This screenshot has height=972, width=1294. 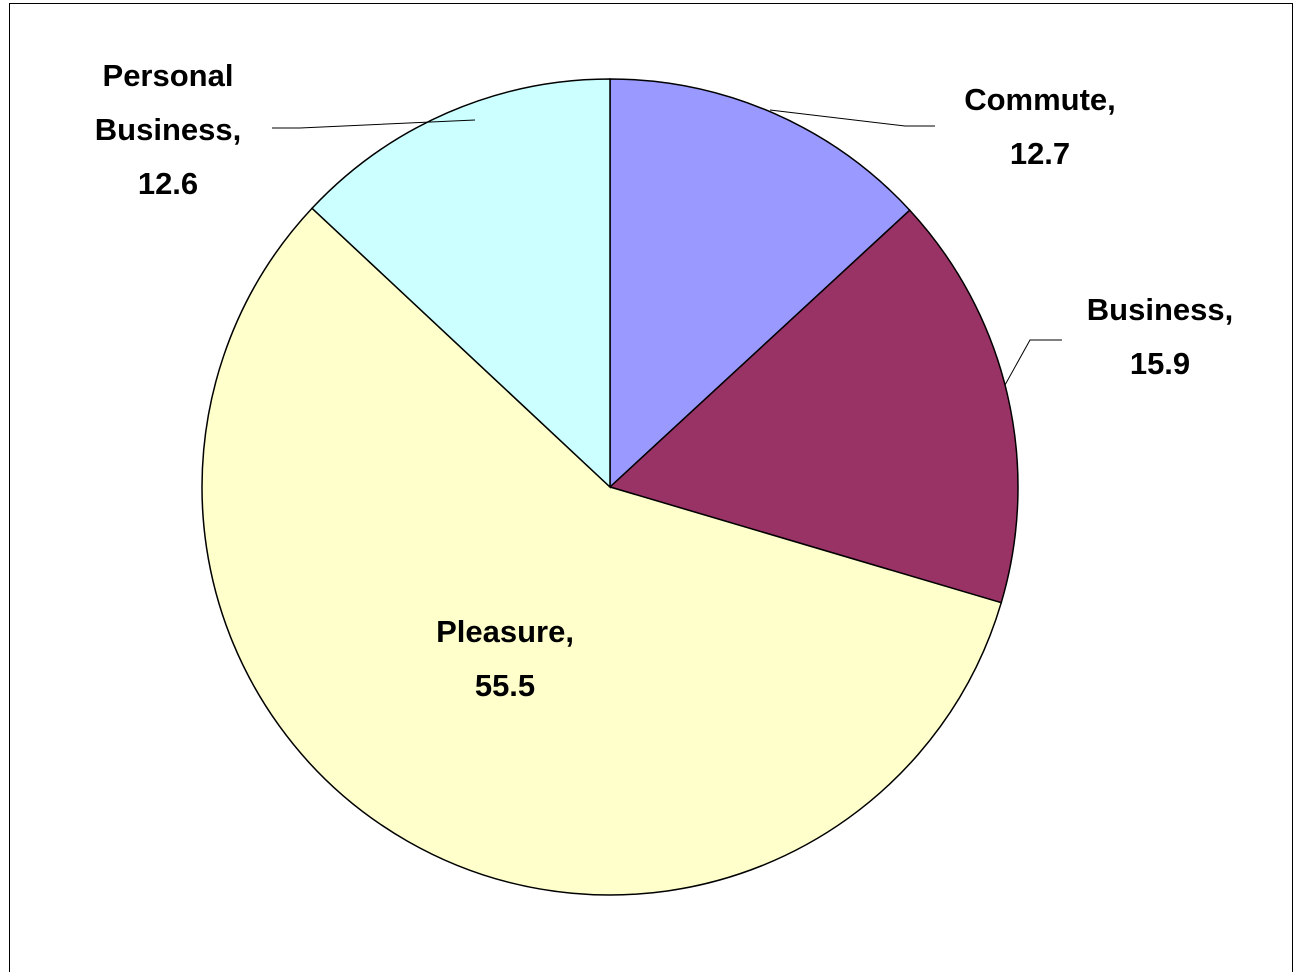 What do you see at coordinates (1160, 336) in the screenshot?
I see `data-label: Business, 15.9` at bounding box center [1160, 336].